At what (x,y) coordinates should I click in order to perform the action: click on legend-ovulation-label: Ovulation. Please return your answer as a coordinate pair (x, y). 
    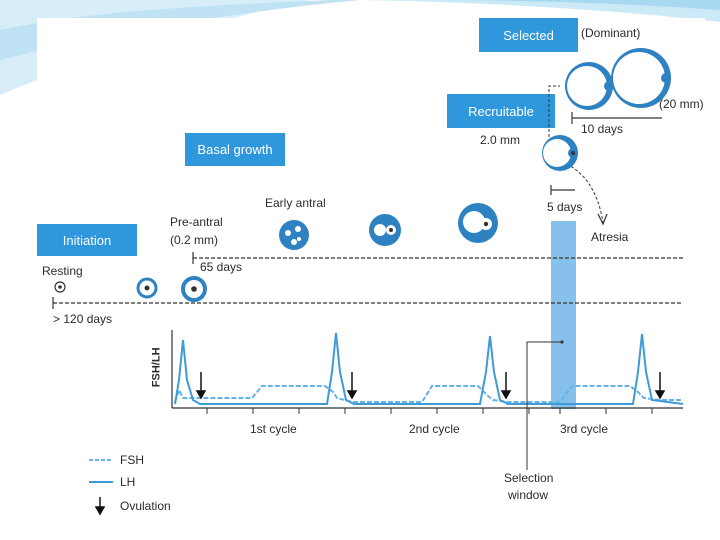
    Looking at the image, I should click on (145, 506).